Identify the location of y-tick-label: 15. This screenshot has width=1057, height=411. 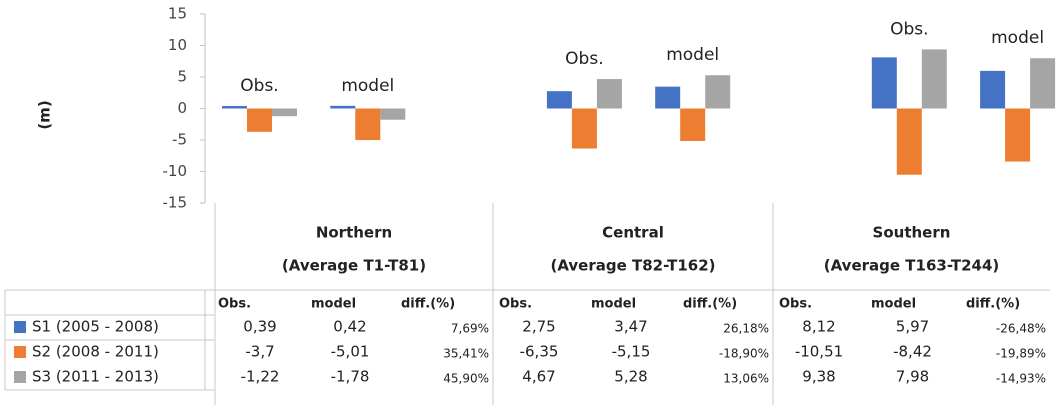
(177, 14).